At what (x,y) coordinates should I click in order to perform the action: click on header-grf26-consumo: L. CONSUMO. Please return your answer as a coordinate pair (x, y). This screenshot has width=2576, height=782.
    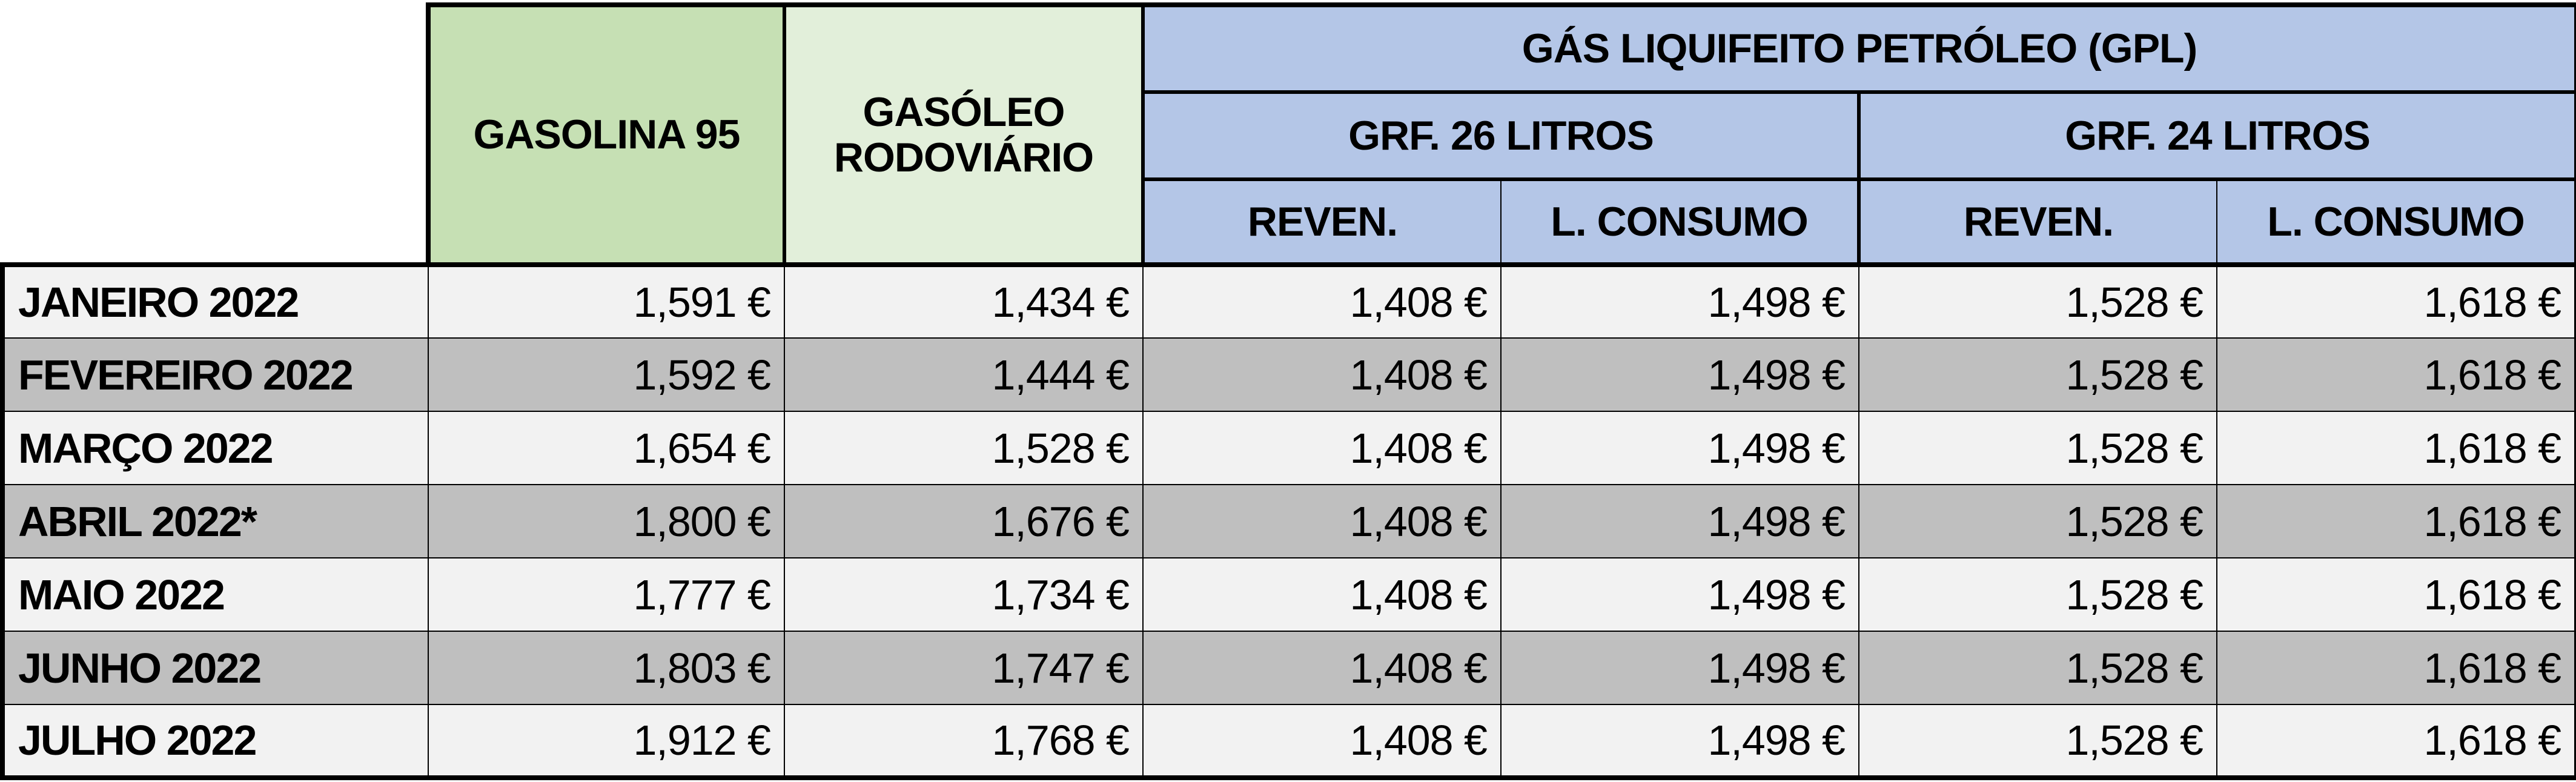
    Looking at the image, I should click on (1679, 223).